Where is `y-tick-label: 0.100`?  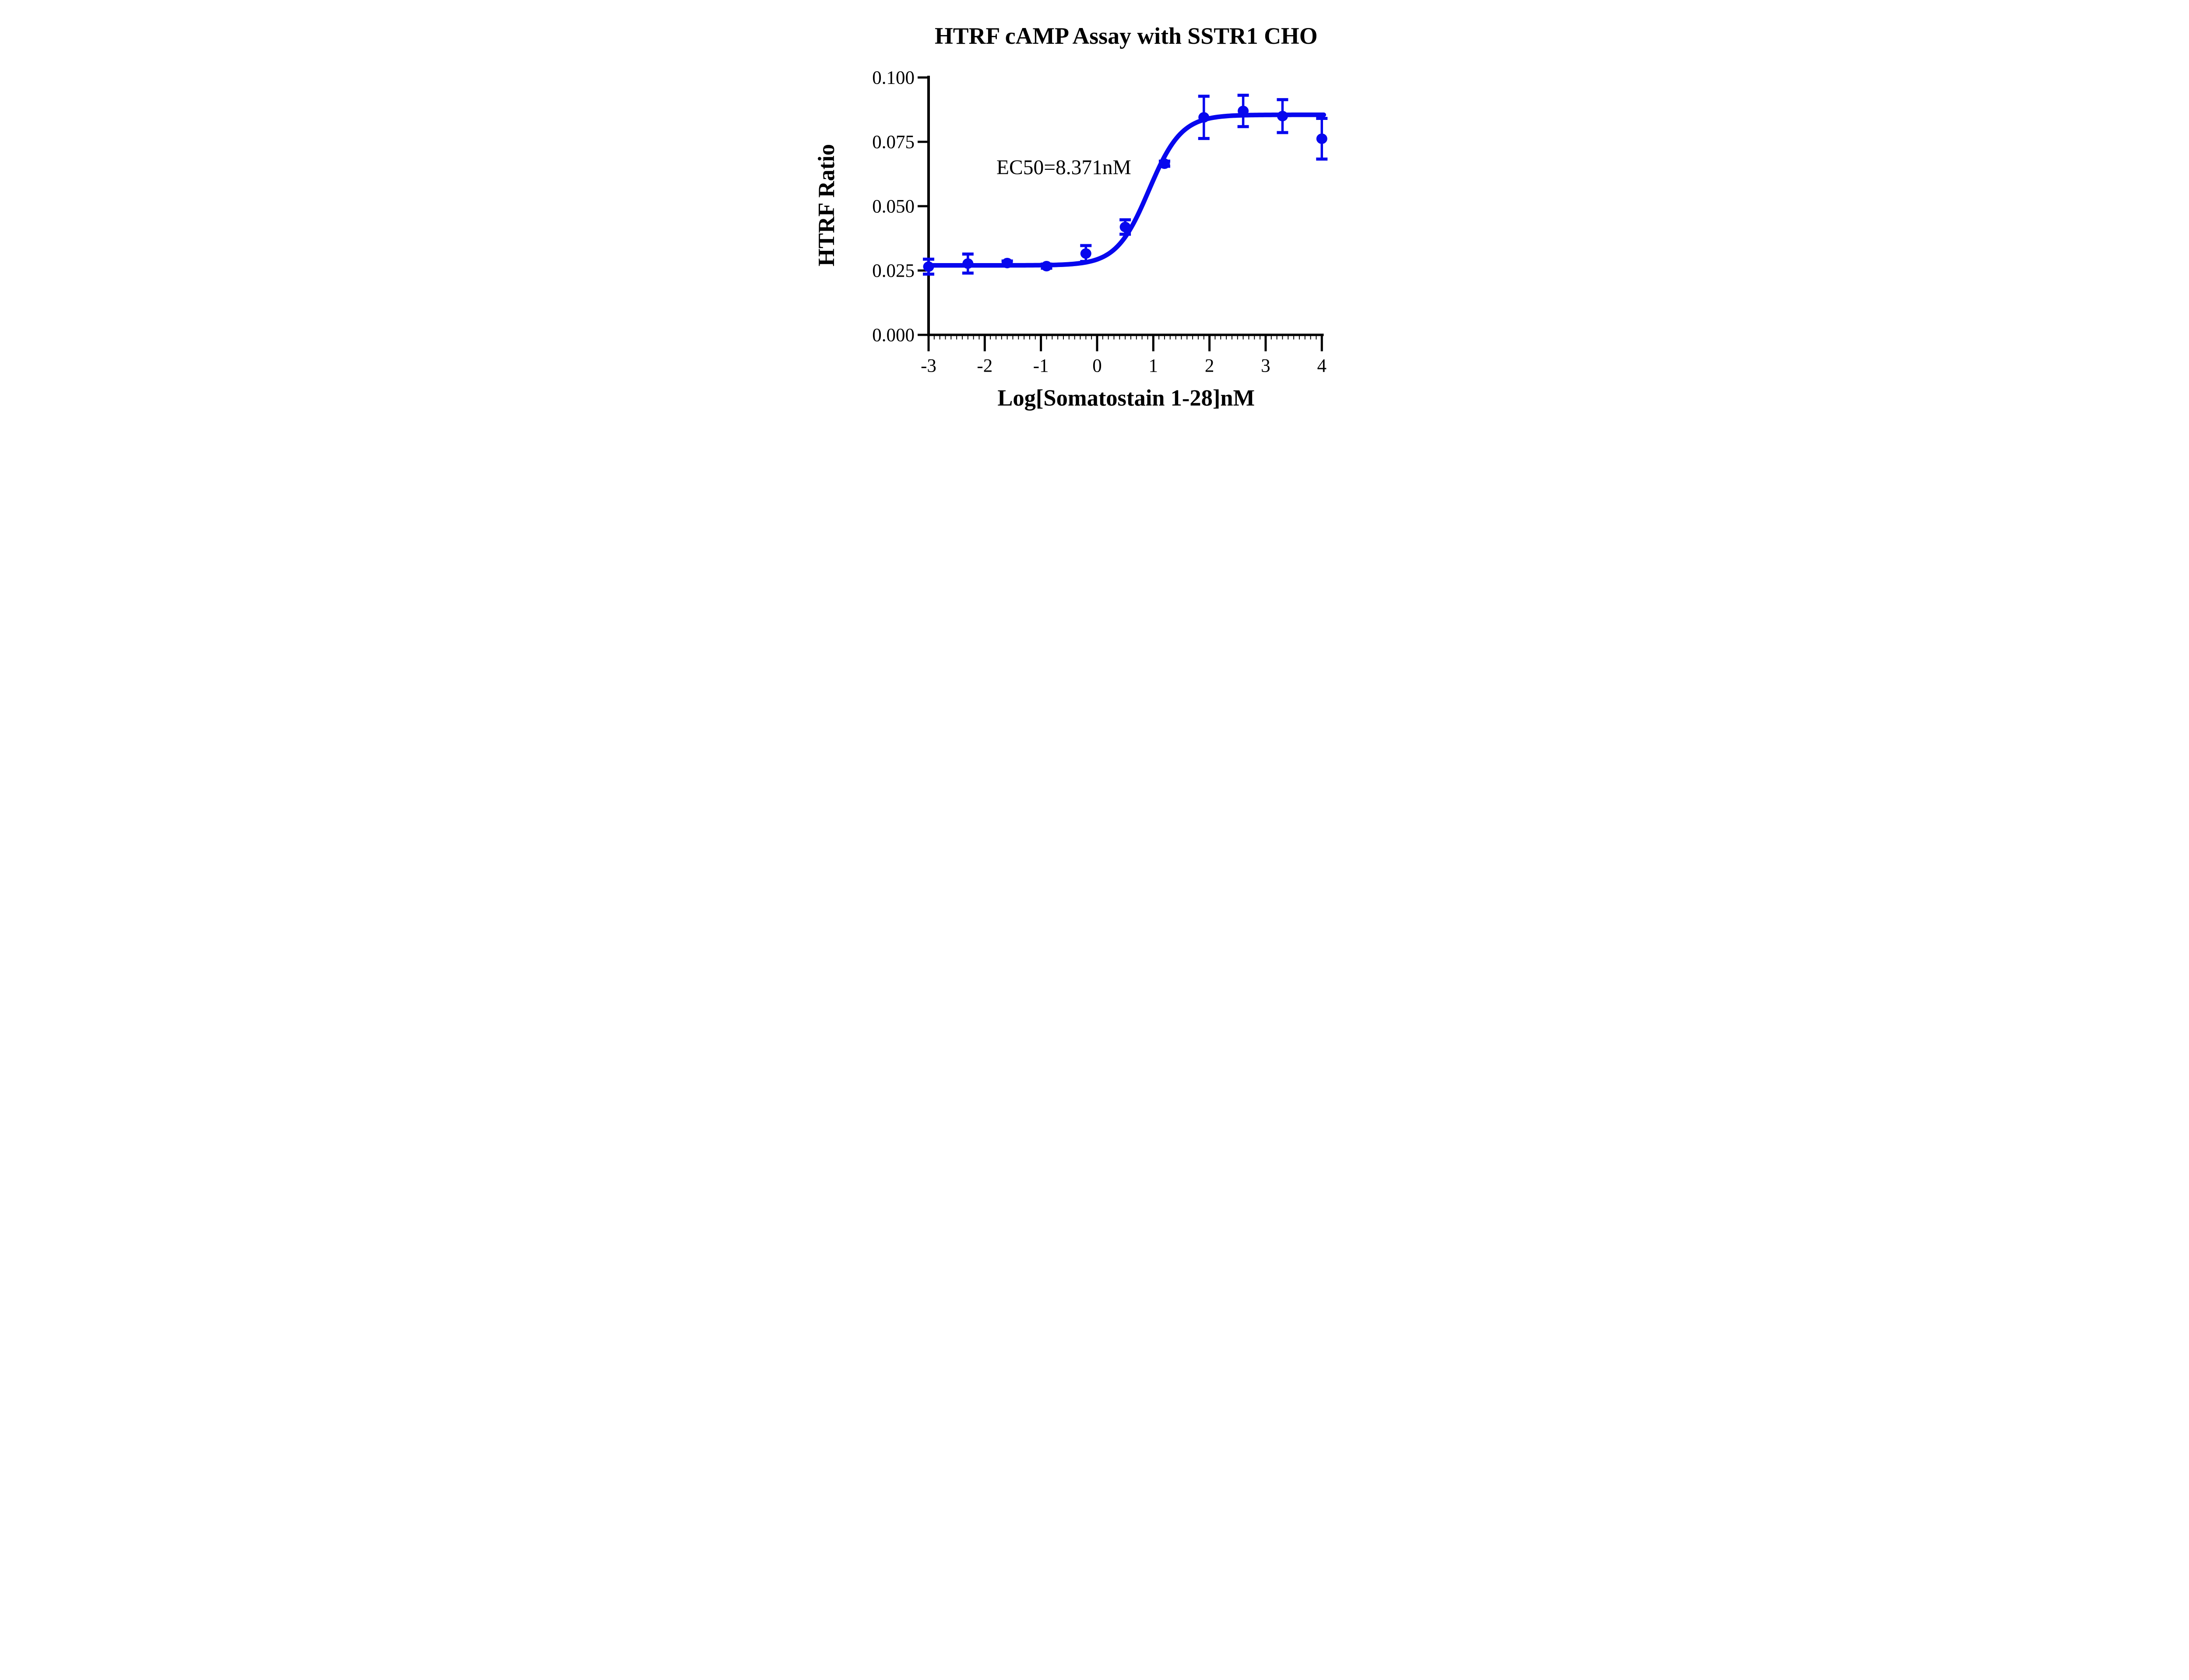
y-tick-label: 0.100 is located at coordinates (894, 78).